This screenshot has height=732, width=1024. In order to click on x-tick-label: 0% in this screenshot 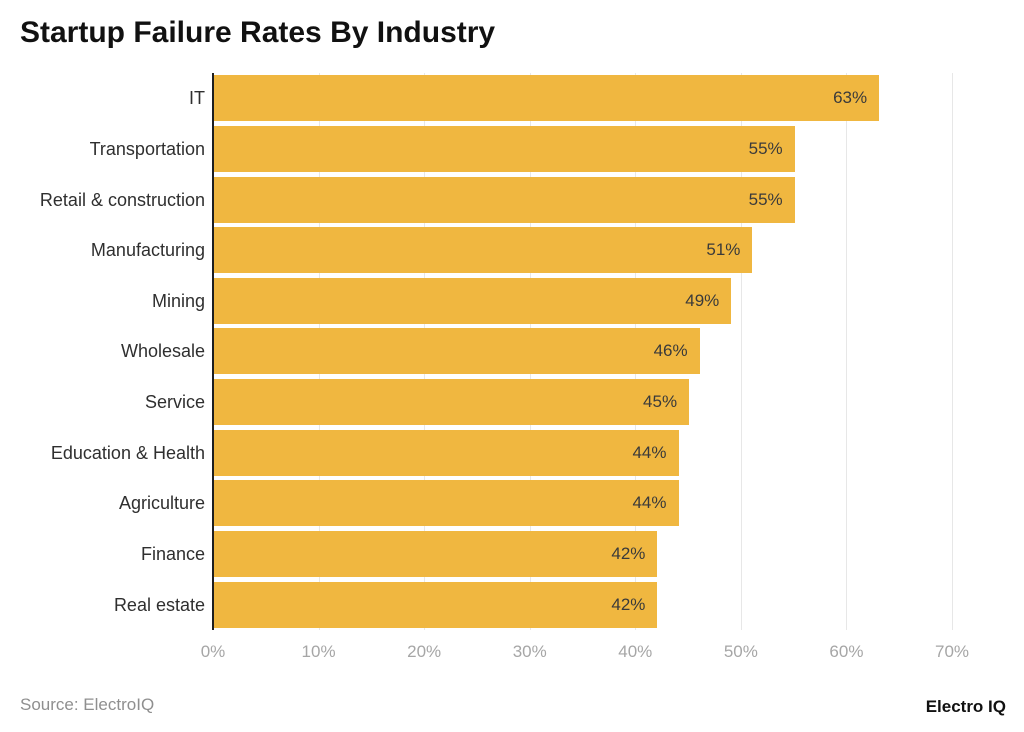, I will do `click(213, 651)`.